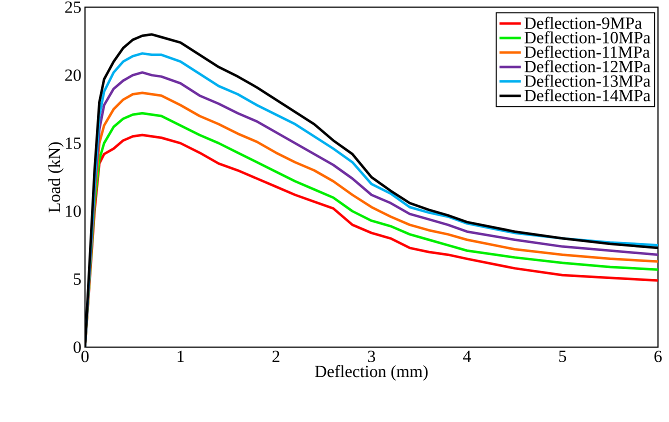  Describe the element at coordinates (587, 52) in the screenshot. I see `legend-label: Deflection-11MPa` at that location.